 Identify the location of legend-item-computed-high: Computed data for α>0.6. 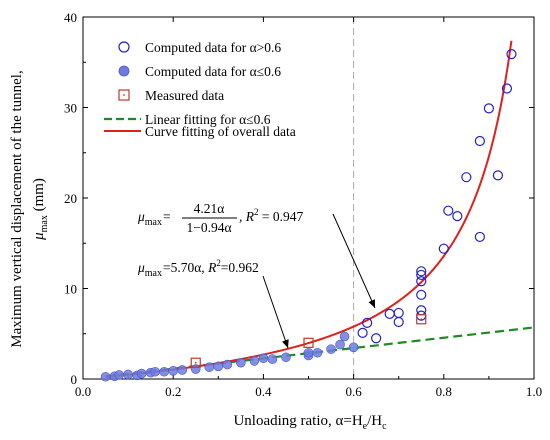
(199, 47).